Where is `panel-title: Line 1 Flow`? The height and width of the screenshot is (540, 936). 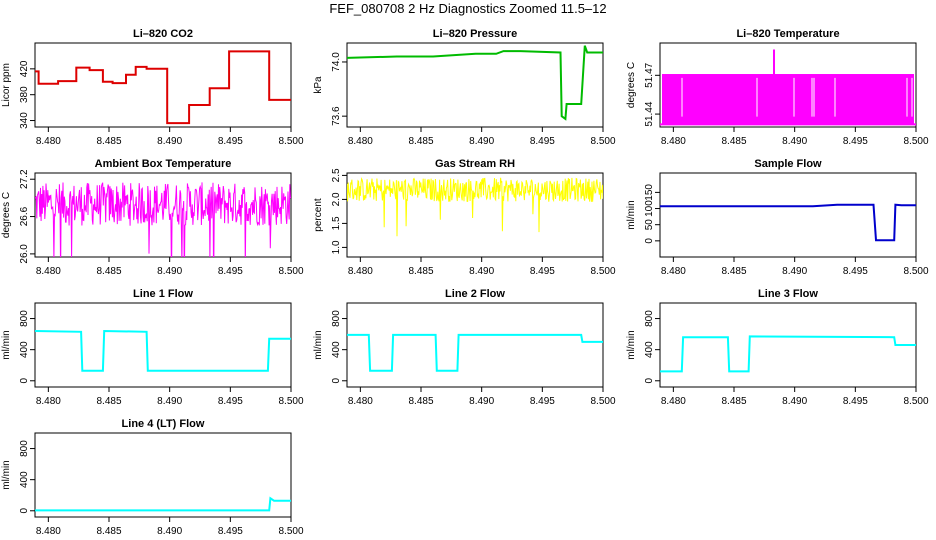 panel-title: Line 1 Flow is located at coordinates (163, 294).